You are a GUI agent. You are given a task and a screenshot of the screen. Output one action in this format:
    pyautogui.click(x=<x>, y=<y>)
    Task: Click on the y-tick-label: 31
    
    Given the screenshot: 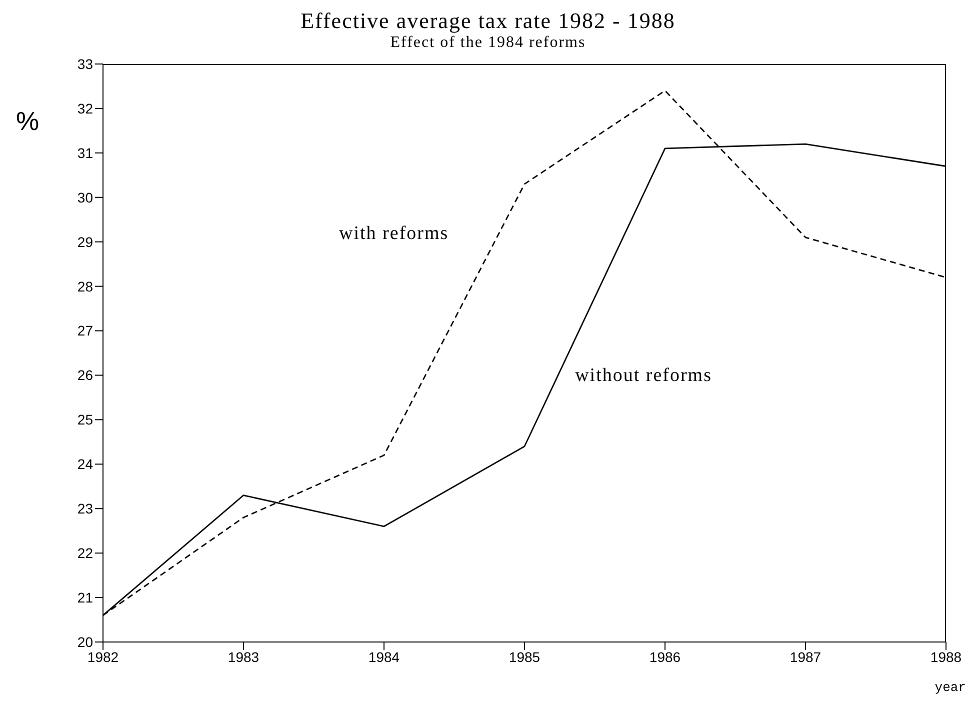 What is the action you would take?
    pyautogui.click(x=85, y=152)
    